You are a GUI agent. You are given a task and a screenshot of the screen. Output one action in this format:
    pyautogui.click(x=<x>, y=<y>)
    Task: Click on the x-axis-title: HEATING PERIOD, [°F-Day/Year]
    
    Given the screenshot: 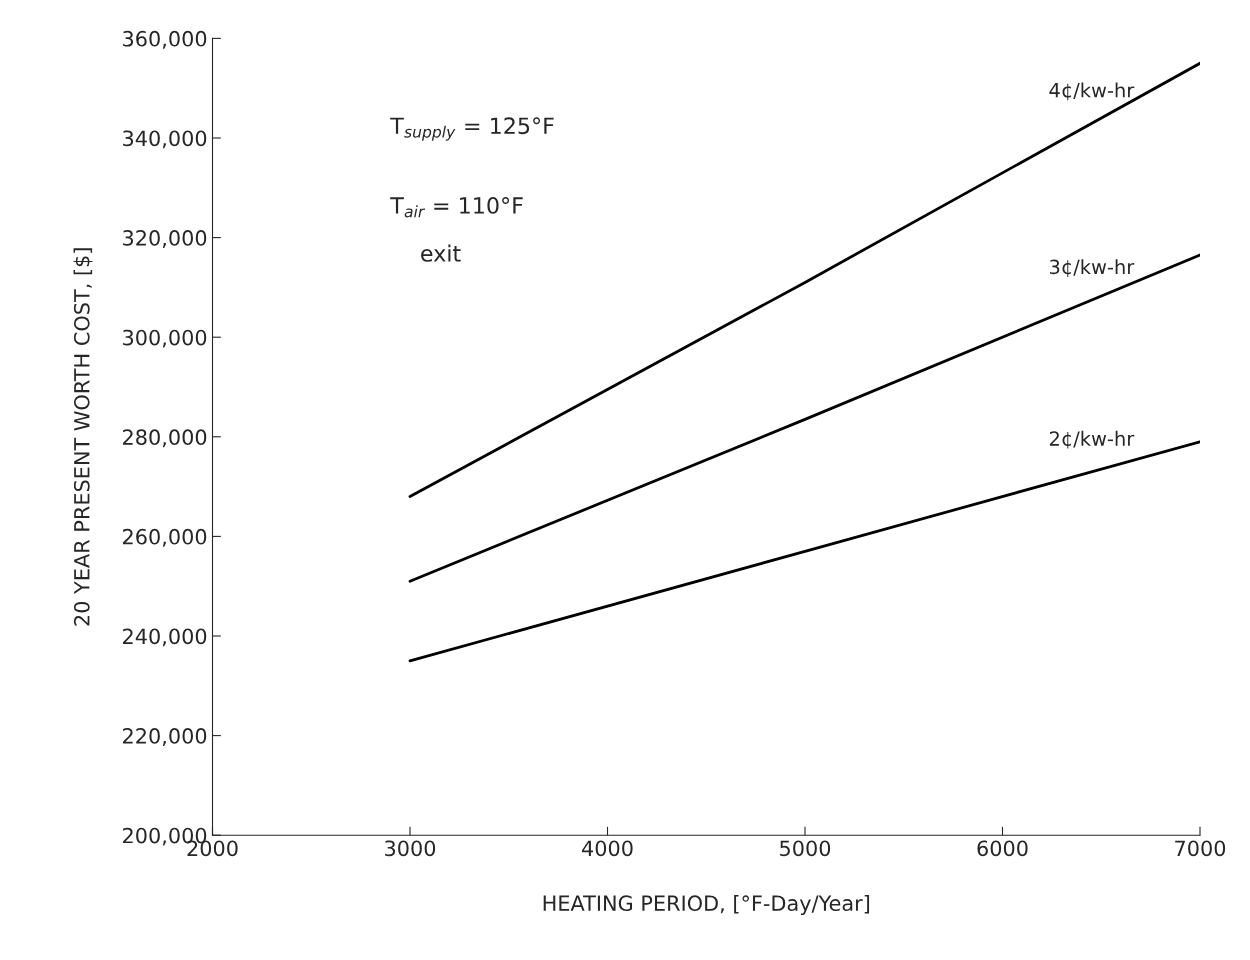 What is the action you would take?
    pyautogui.click(x=706, y=905)
    